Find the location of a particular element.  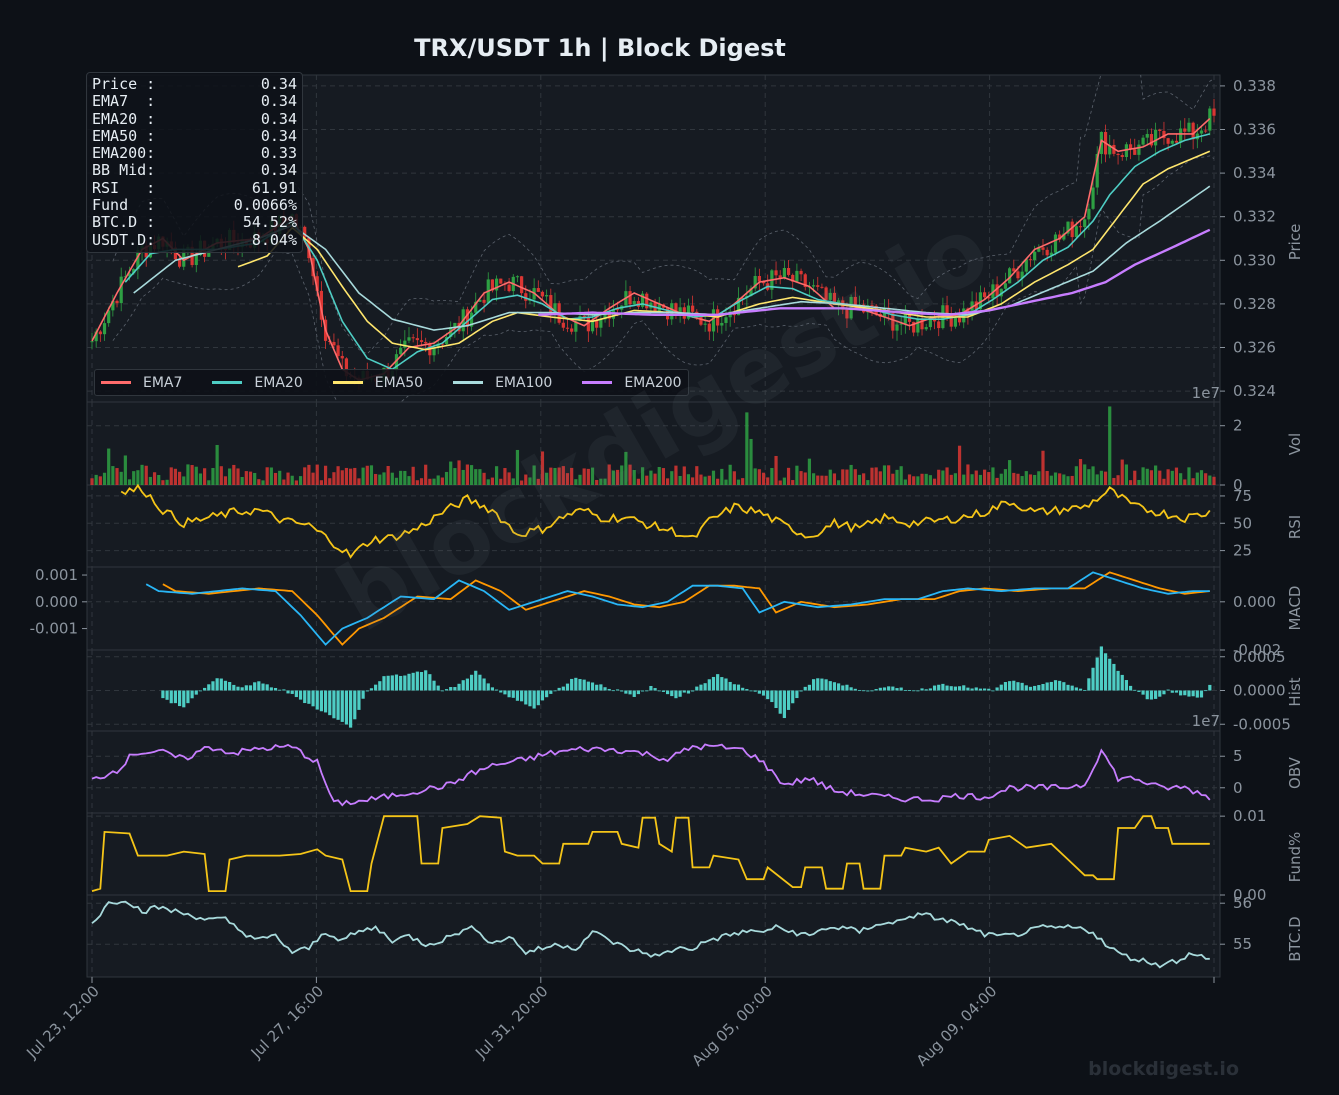

panel-obv is located at coordinates (653, 772).